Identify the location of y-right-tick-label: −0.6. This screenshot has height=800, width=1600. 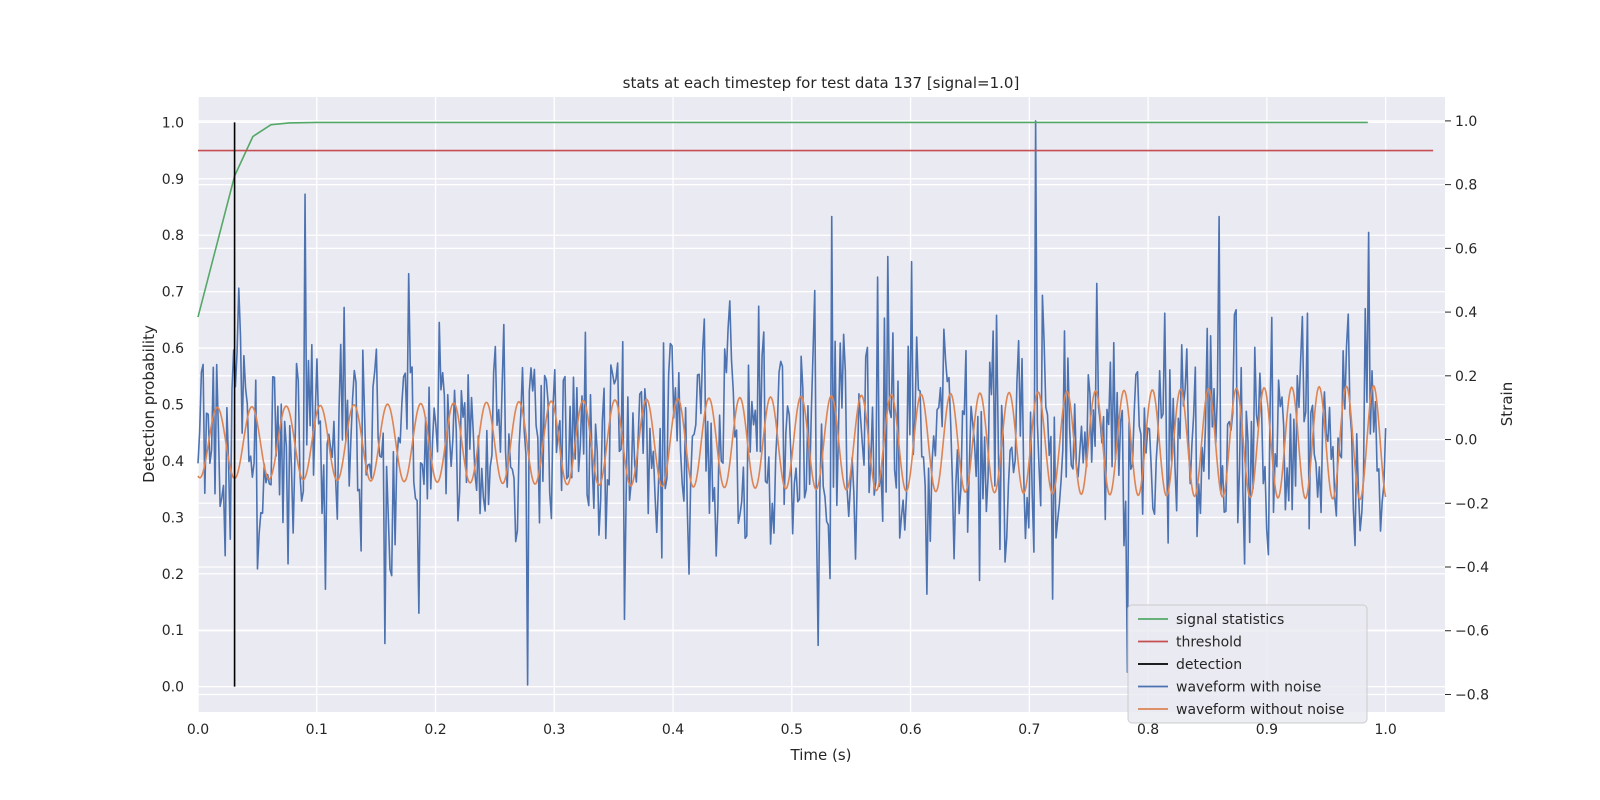
(1472, 632).